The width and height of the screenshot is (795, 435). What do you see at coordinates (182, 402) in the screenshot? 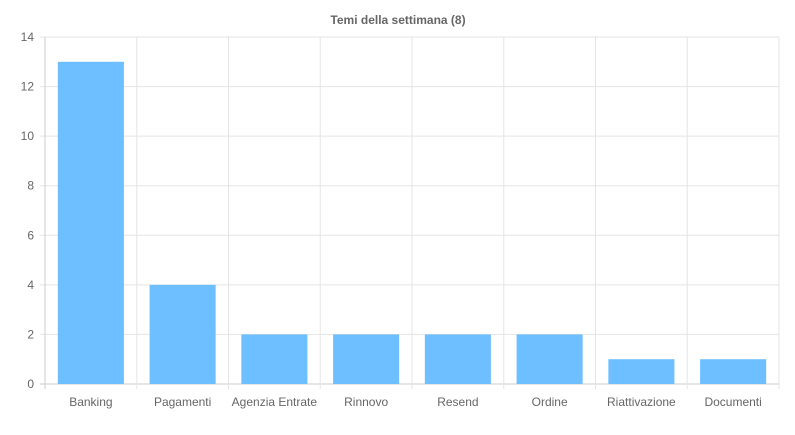
I see `x-tick-label: Pagamenti` at bounding box center [182, 402].